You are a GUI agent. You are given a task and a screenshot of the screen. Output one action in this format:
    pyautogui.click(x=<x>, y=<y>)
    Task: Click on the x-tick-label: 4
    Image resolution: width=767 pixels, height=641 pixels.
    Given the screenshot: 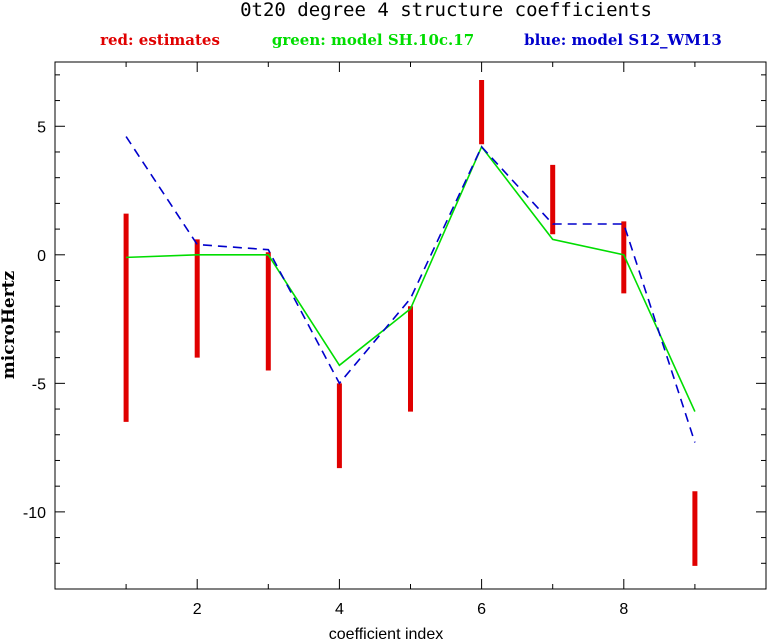 What is the action you would take?
    pyautogui.click(x=339, y=609)
    